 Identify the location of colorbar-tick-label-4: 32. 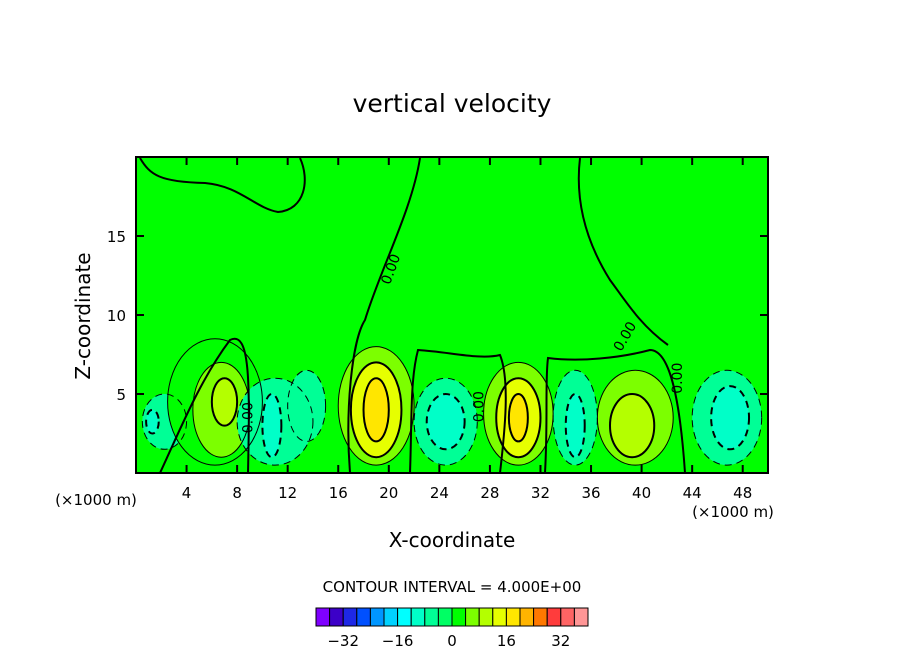
(560, 641).